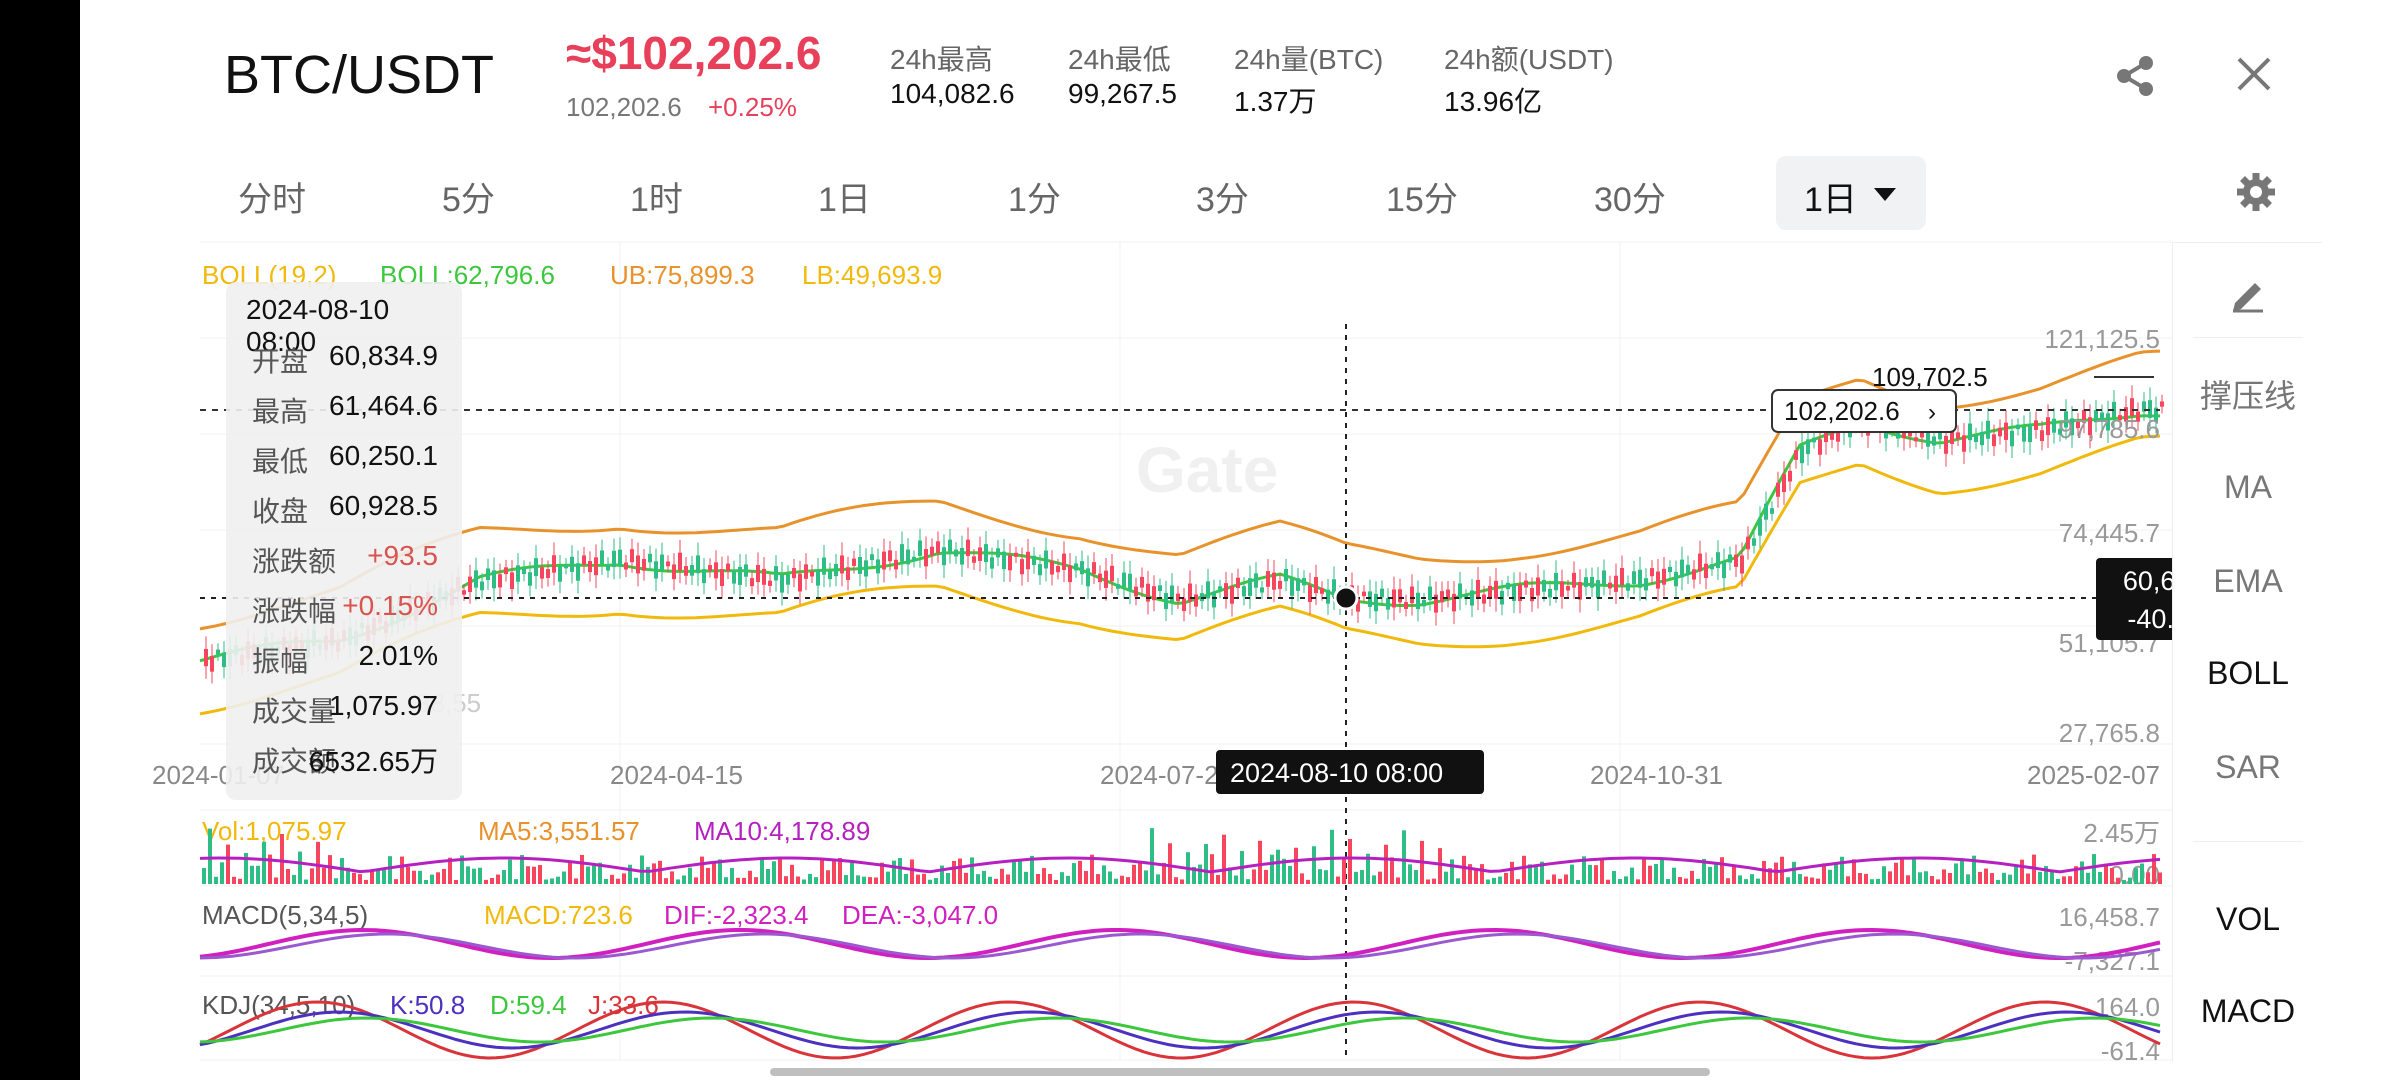 Image resolution: width=2400 pixels, height=1080 pixels. I want to click on boll-lb-label: LB:49,693.9, so click(872, 275).